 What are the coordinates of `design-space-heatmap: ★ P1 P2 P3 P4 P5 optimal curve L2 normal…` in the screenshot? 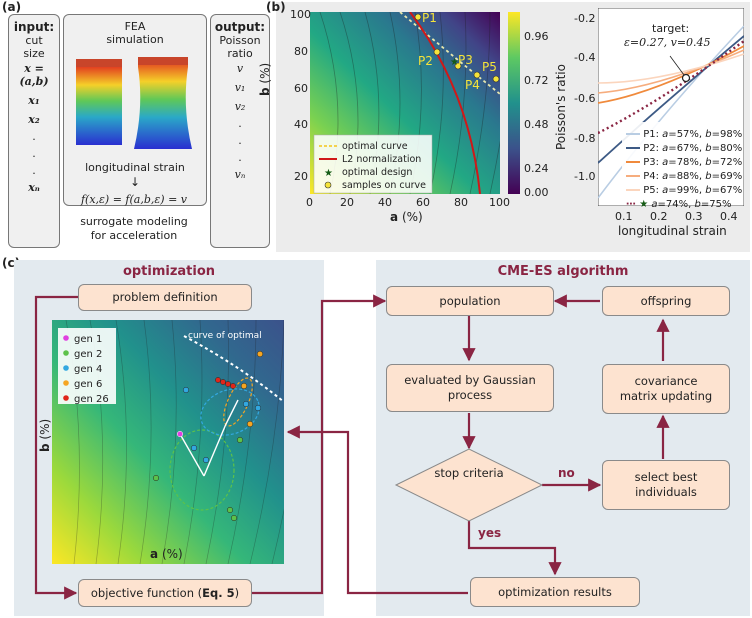 It's located at (405, 103).